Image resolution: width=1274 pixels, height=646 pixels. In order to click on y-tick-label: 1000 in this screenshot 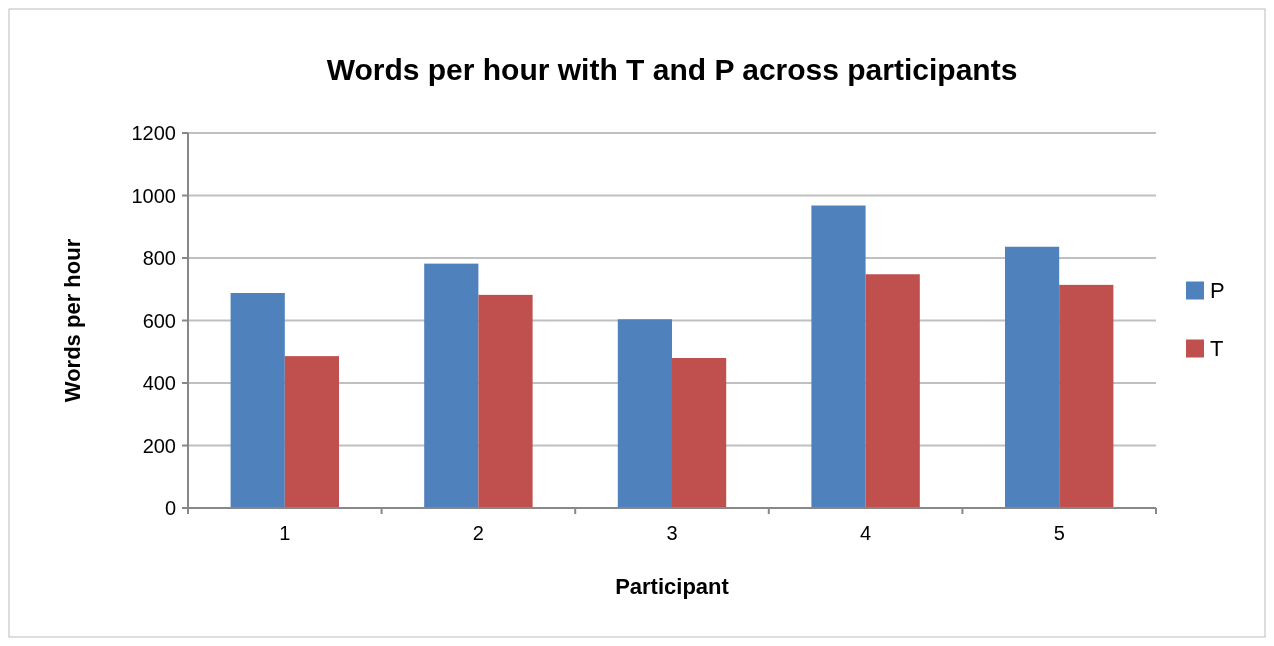, I will do `click(153, 195)`.